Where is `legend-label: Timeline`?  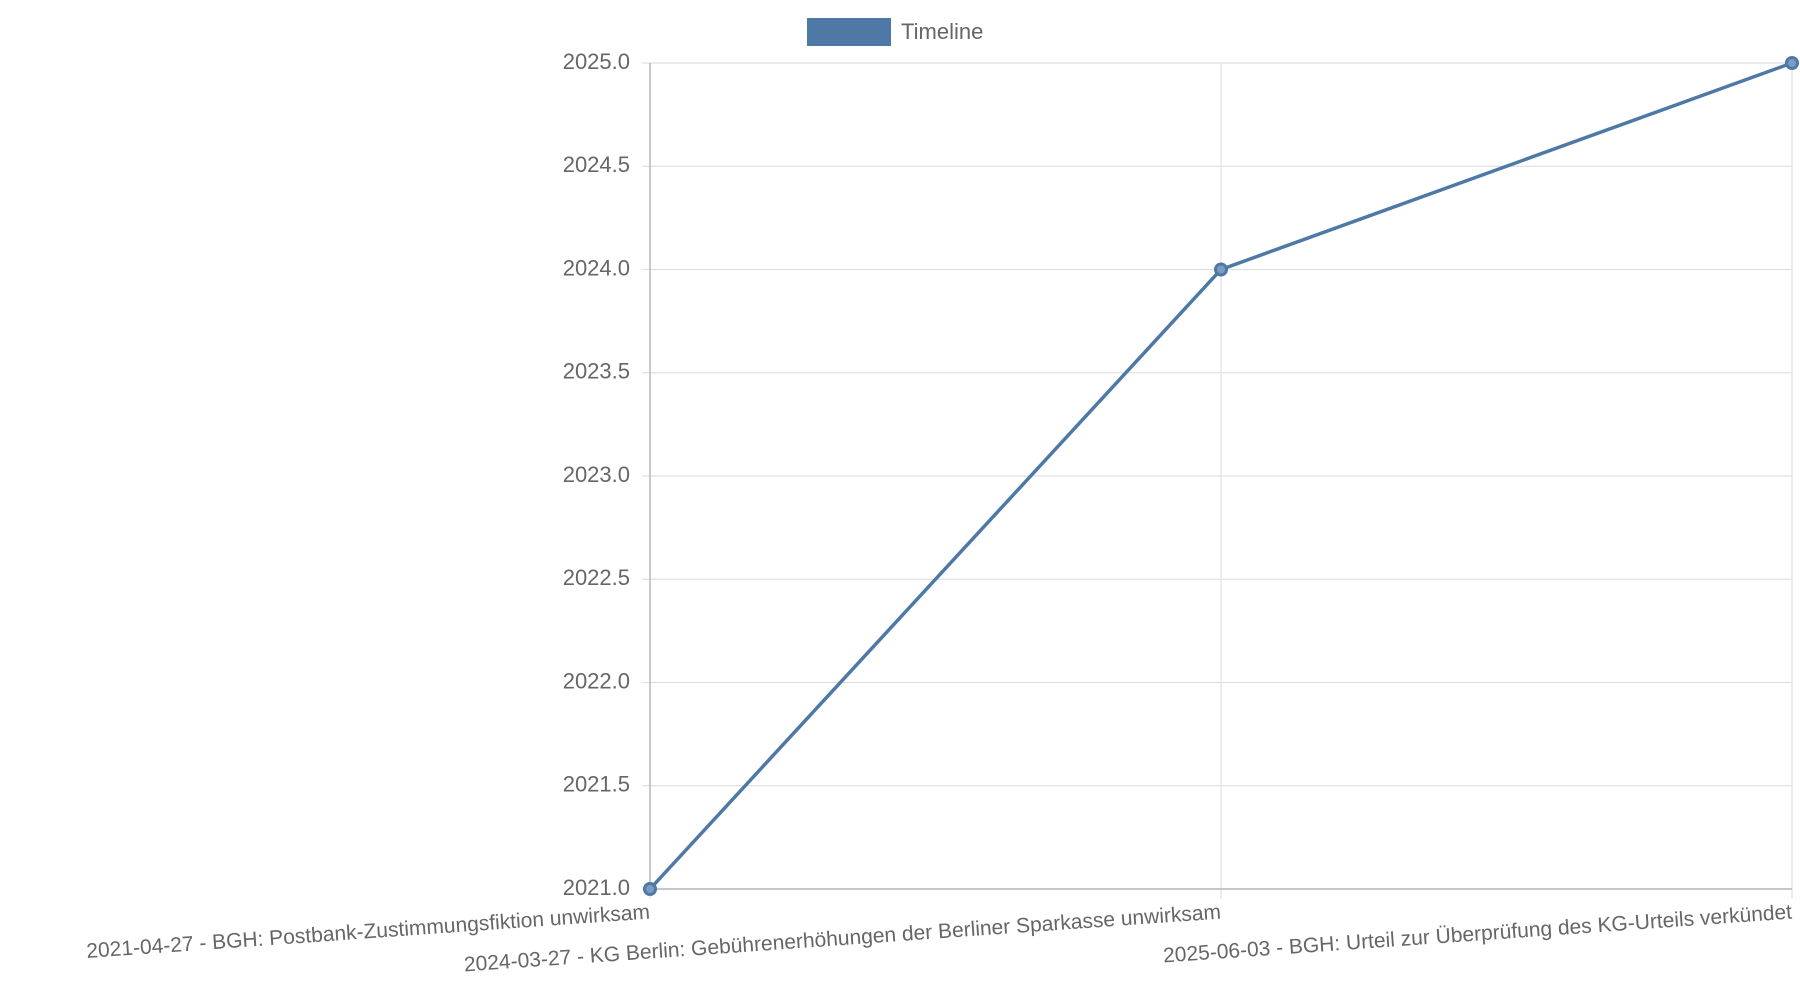 legend-label: Timeline is located at coordinates (942, 31).